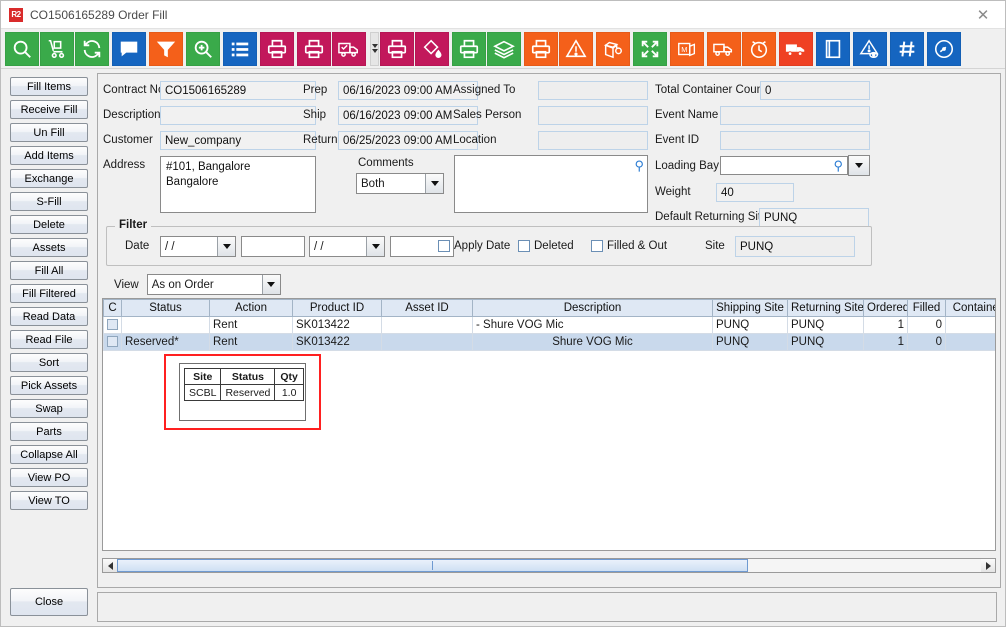 Image resolution: width=1006 pixels, height=627 pixels. What do you see at coordinates (795, 246) in the screenshot?
I see `site-field: PUNQ` at bounding box center [795, 246].